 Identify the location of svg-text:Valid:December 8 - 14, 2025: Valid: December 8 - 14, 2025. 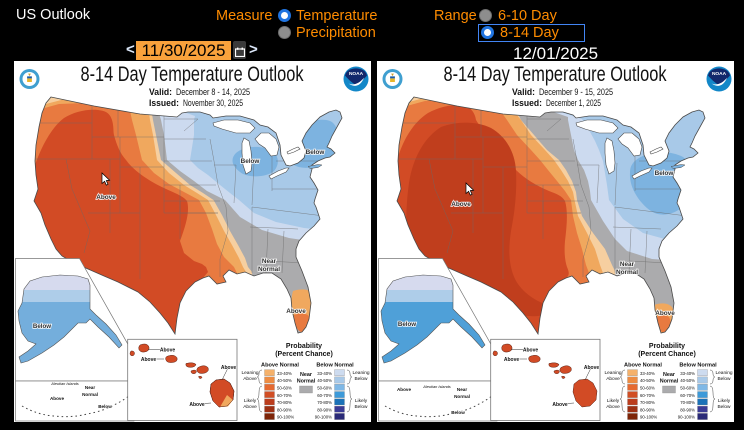
(199, 92).